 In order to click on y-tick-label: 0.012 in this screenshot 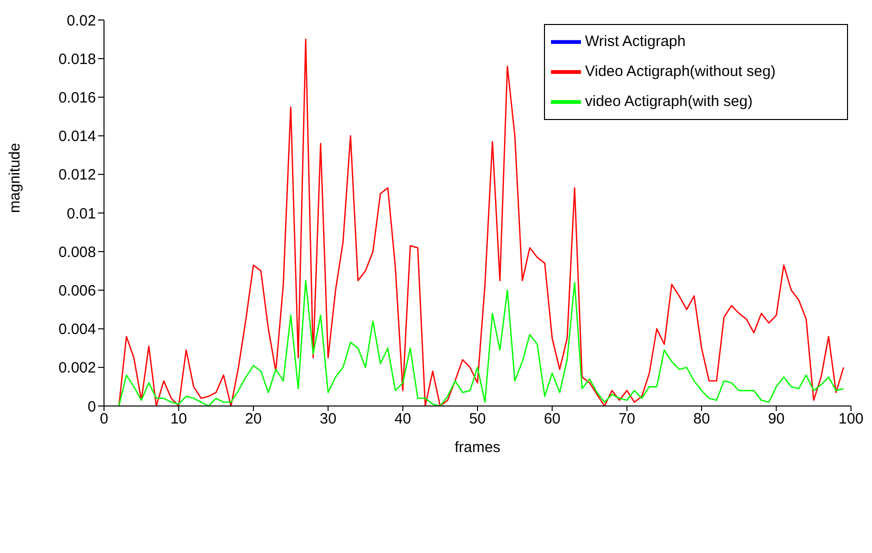, I will do `click(77, 175)`.